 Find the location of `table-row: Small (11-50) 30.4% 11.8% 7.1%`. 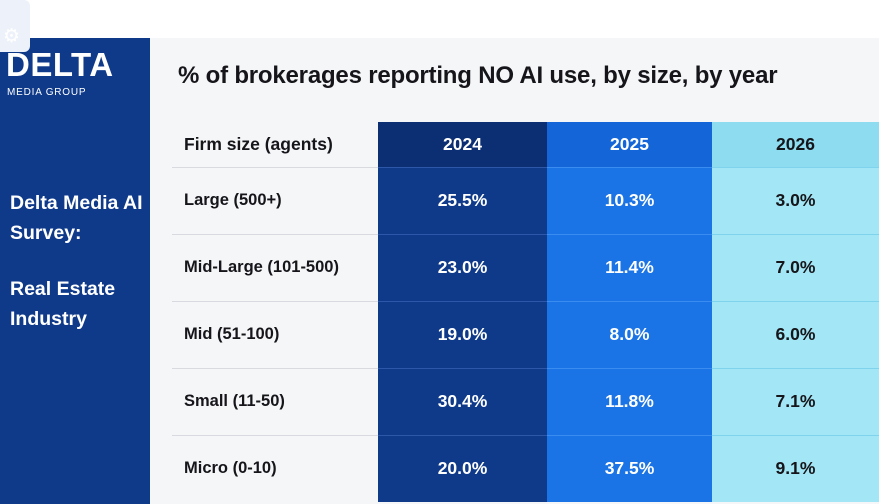

table-row: Small (11-50) 30.4% 11.8% 7.1% is located at coordinates (525, 401).